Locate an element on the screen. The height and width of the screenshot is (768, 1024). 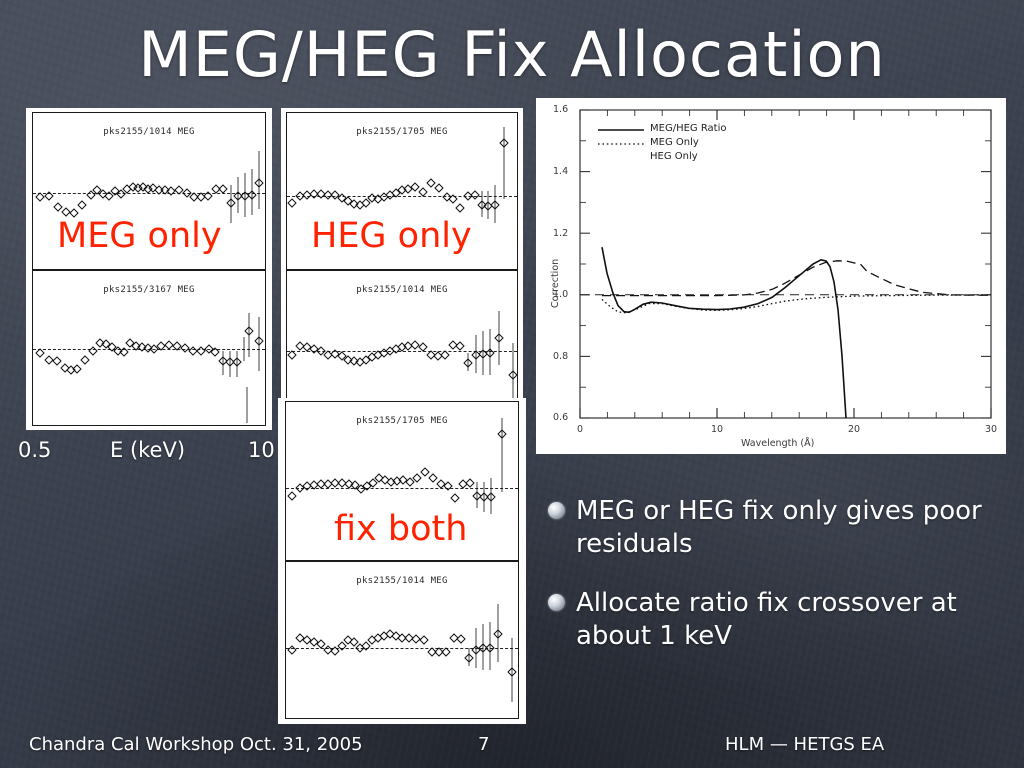
plot-title-5: pks2155/1705 MEG is located at coordinates (402, 421).